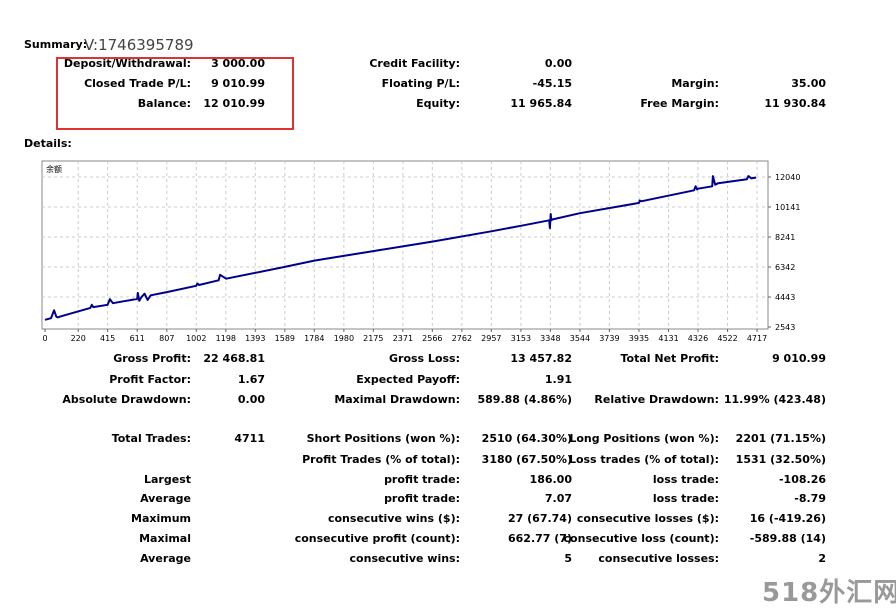 This screenshot has width=896, height=615. What do you see at coordinates (48, 143) in the screenshot?
I see `details-heading: Details:` at bounding box center [48, 143].